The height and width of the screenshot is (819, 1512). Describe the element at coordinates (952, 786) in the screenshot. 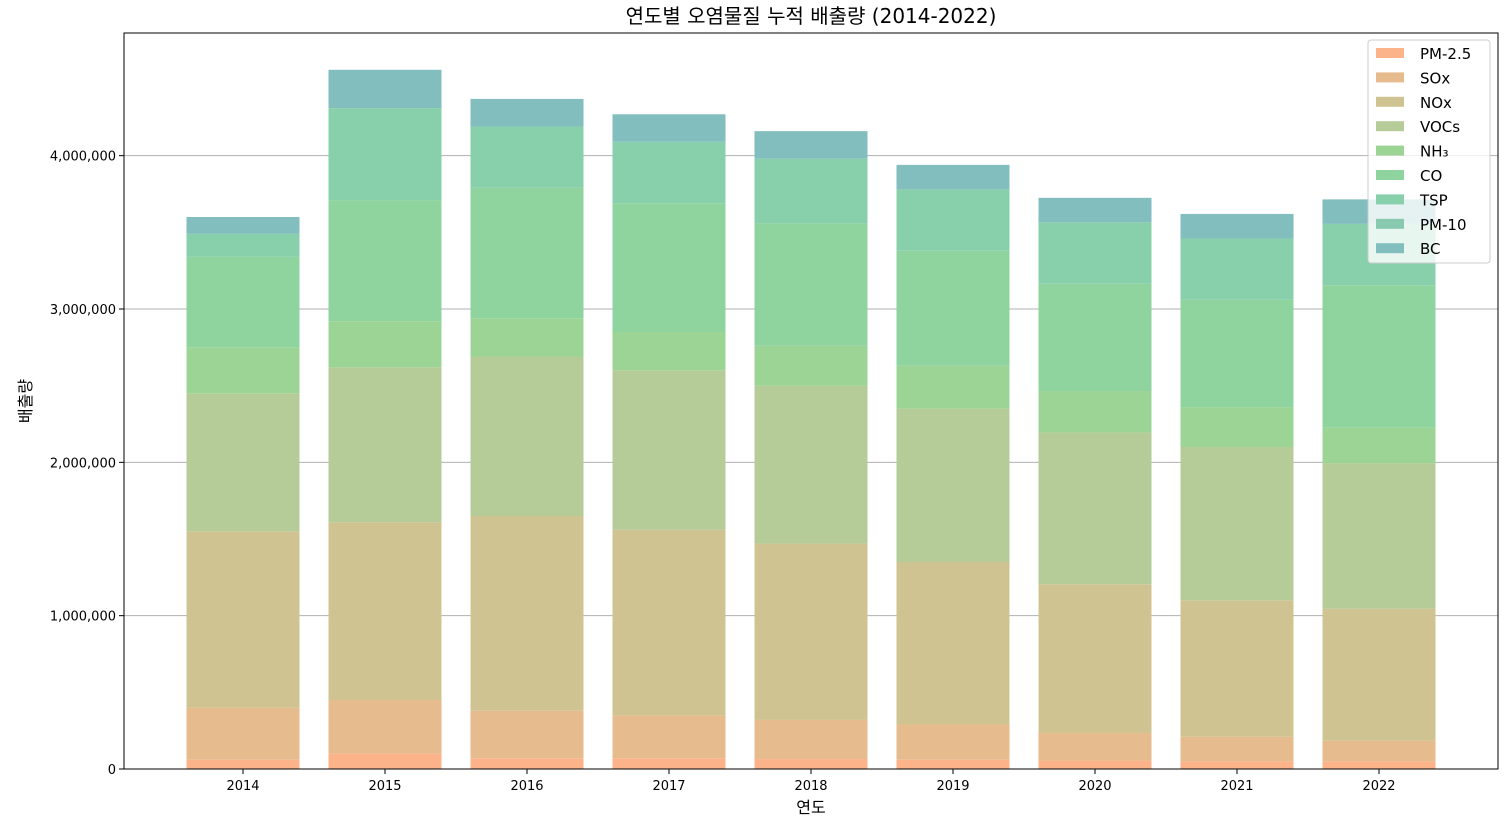

I see `x-tick-label: 2019` at that location.